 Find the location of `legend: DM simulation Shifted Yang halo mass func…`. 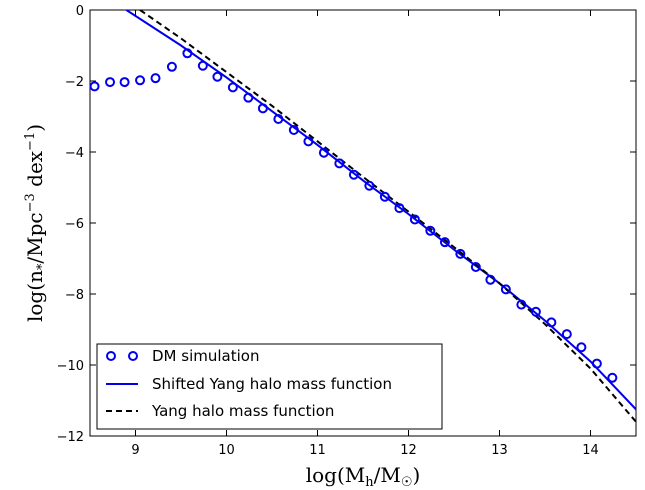

legend: DM simulation Shifted Yang halo mass func… is located at coordinates (269, 386).